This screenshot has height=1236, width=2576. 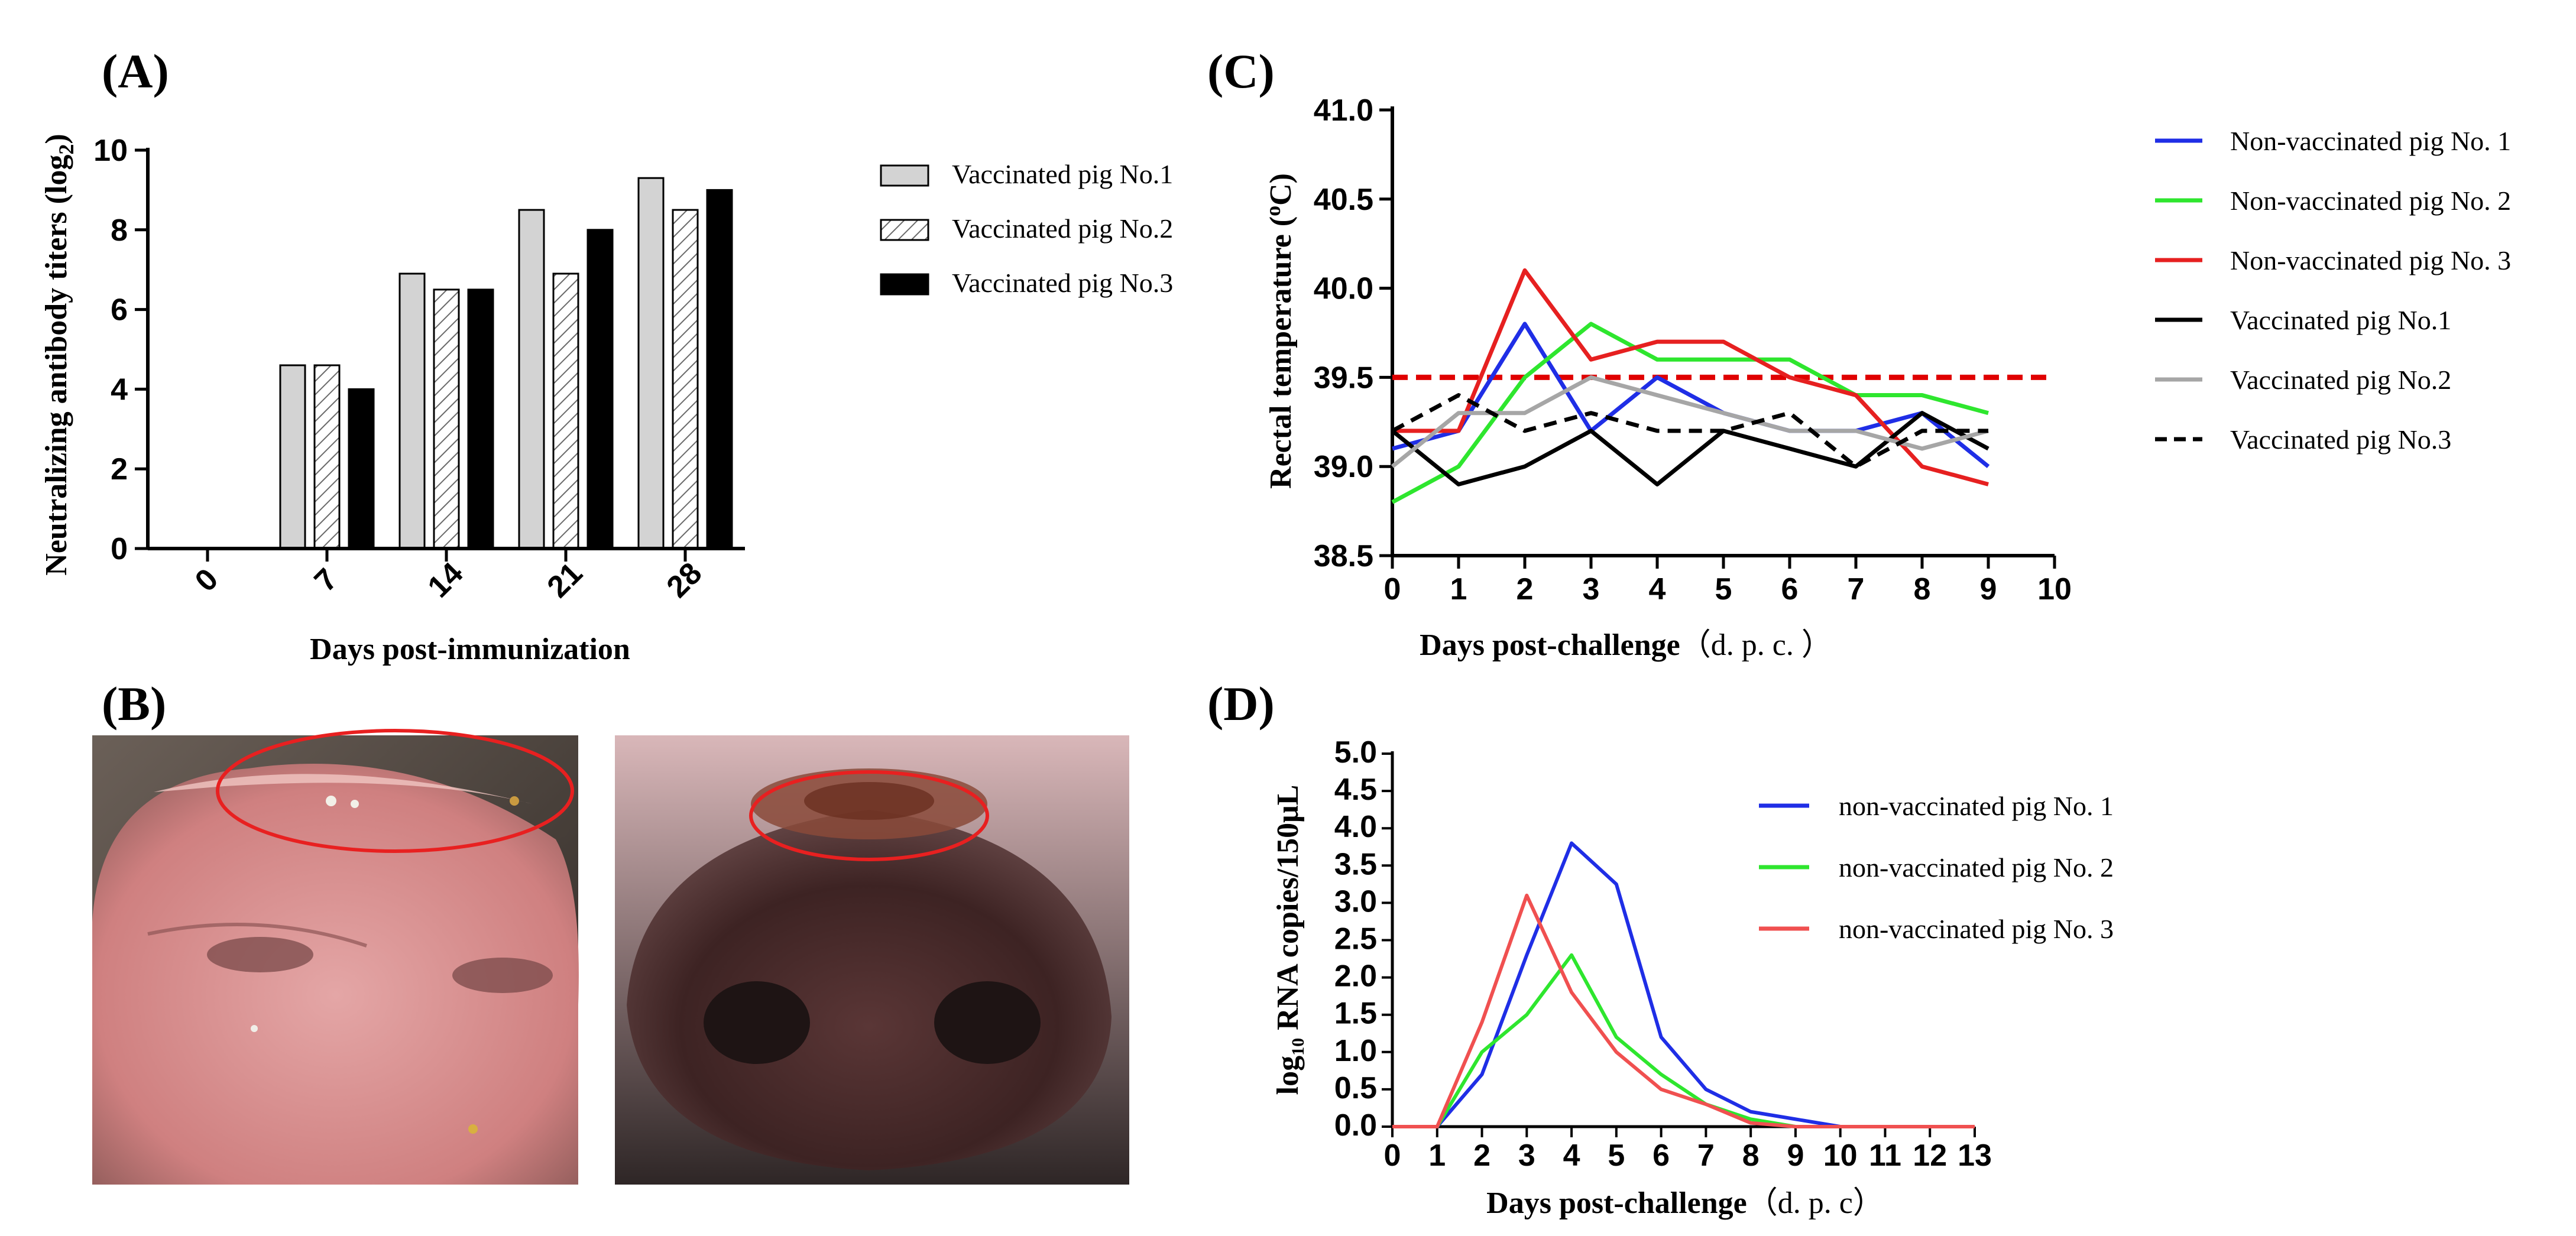 I want to click on snout-photo-right, so click(x=872, y=960).